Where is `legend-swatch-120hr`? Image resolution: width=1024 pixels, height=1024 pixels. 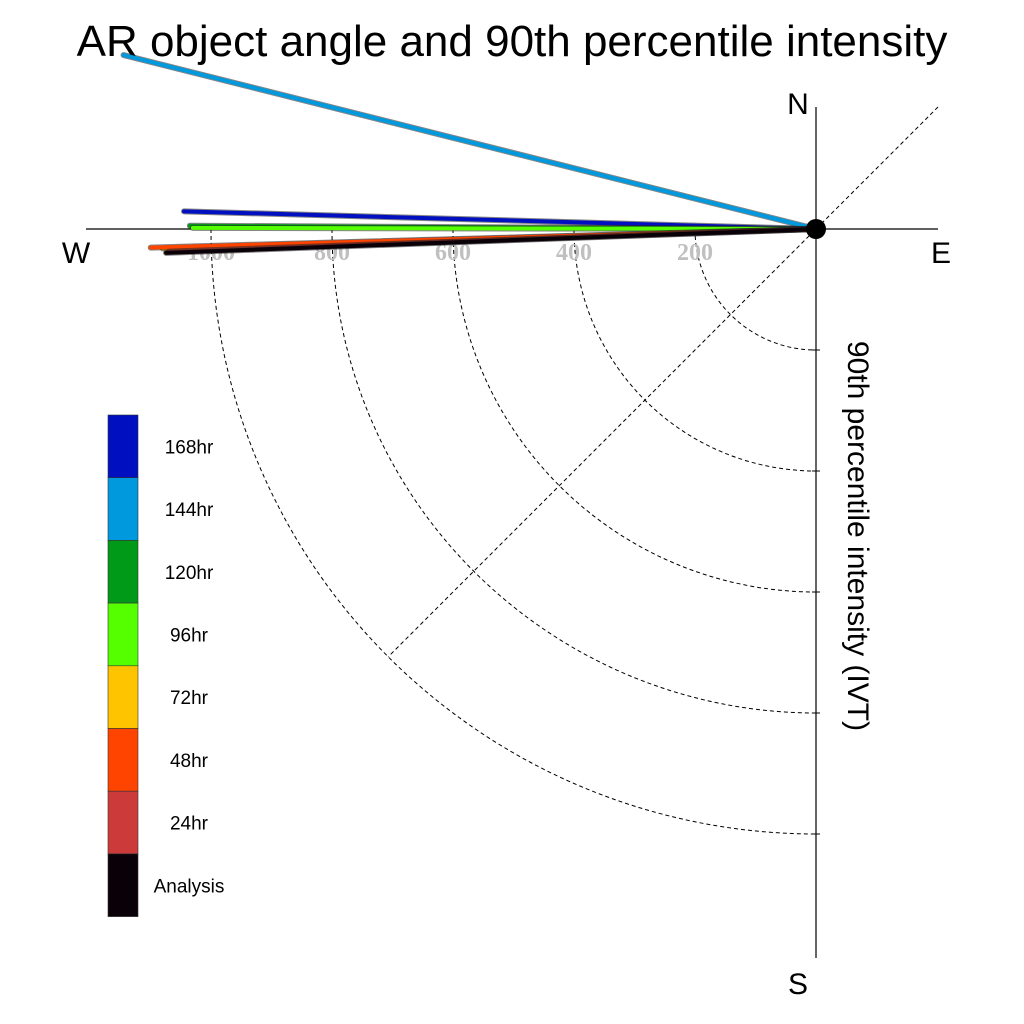 legend-swatch-120hr is located at coordinates (123, 572).